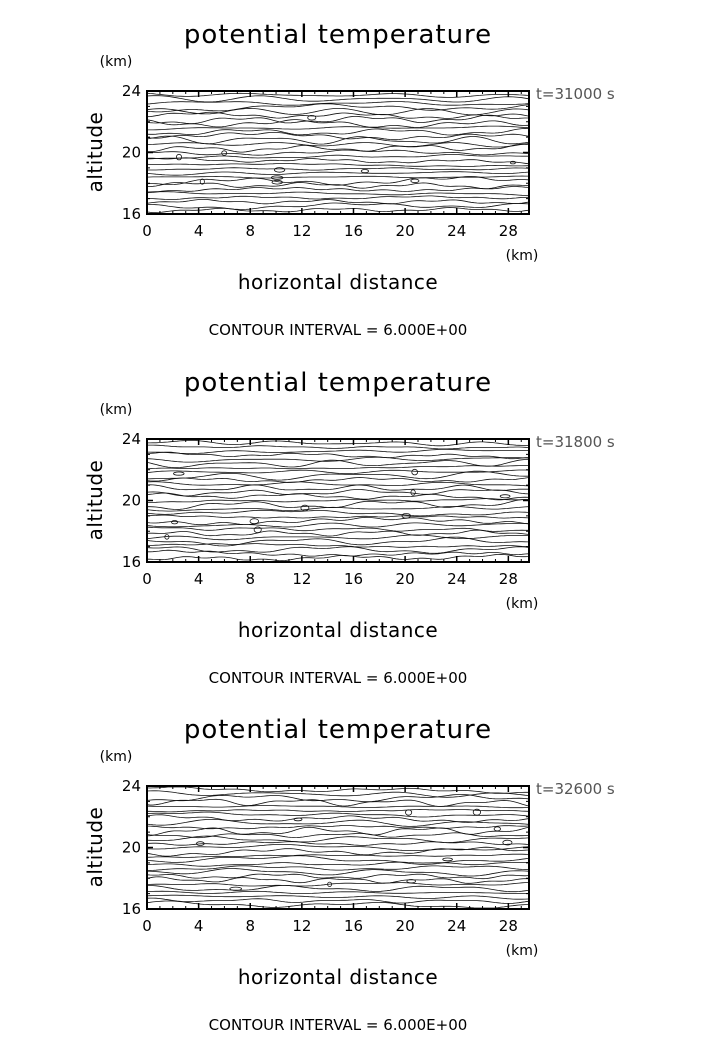 This screenshot has height=1040, width=720. What do you see at coordinates (575, 442) in the screenshot?
I see `time-label: t=31800 s` at bounding box center [575, 442].